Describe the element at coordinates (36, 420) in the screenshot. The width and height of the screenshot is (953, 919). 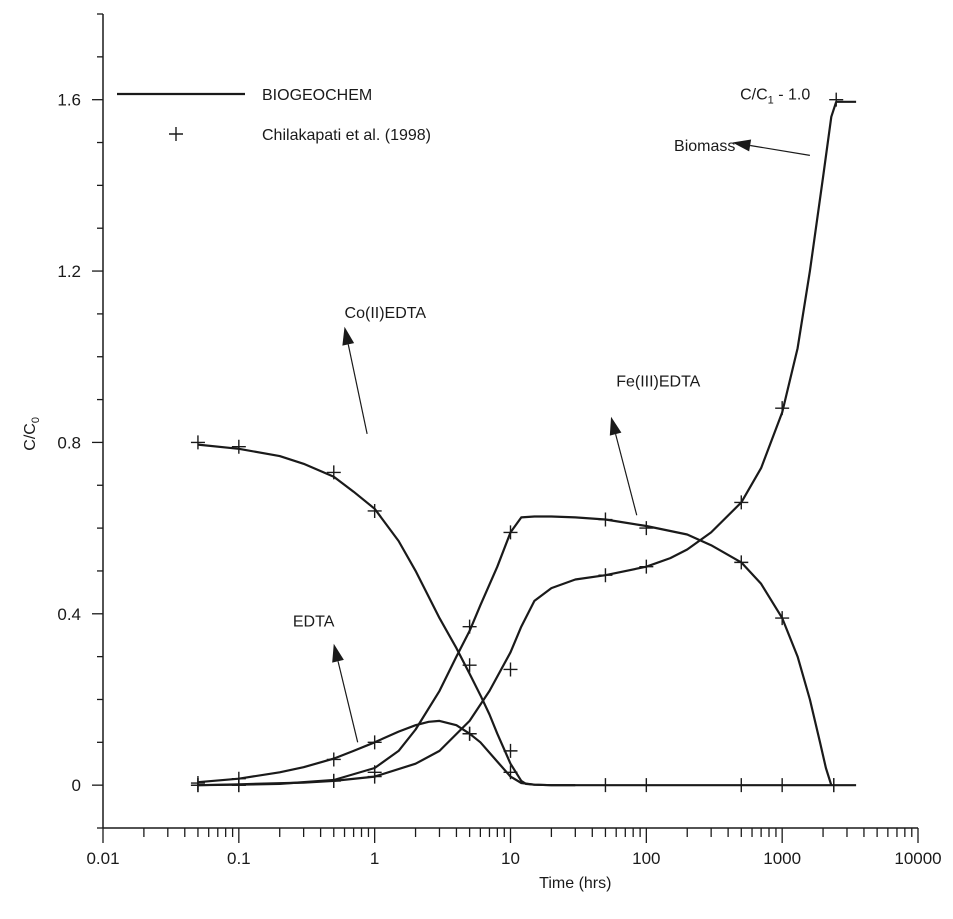
I see `y-axis-title-sub: 0` at that location.